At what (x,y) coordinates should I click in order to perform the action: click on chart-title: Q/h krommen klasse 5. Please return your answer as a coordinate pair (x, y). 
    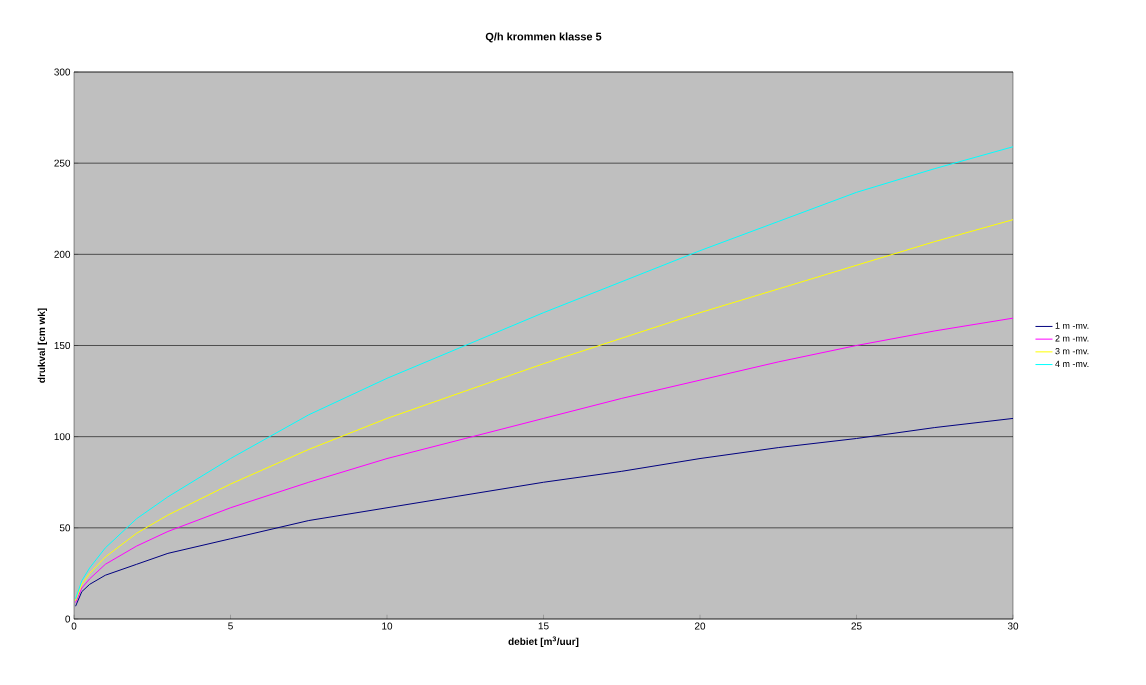
    Looking at the image, I should click on (543, 37).